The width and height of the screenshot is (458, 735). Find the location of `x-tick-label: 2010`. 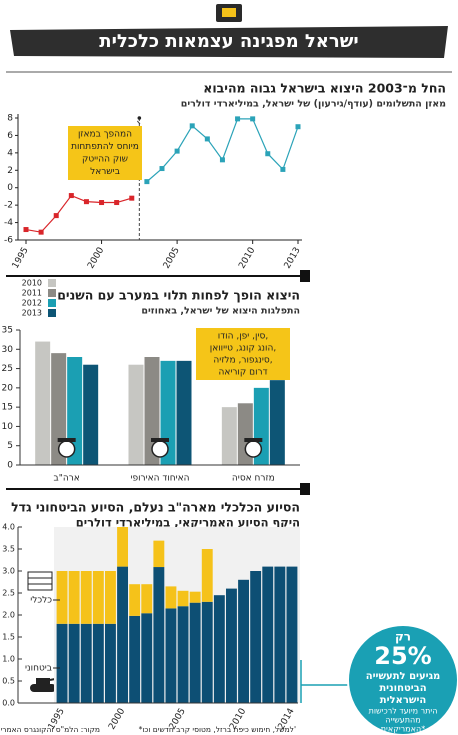

x-tick-label: 2010 is located at coordinates (247, 258).